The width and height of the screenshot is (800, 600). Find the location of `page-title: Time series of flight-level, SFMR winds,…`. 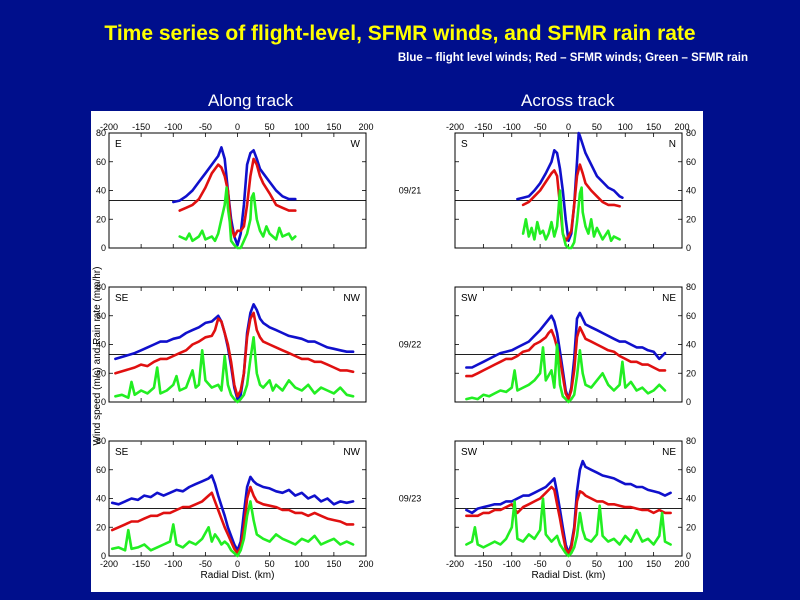

page-title: Time series of flight-level, SFMR winds,… is located at coordinates (400, 33).